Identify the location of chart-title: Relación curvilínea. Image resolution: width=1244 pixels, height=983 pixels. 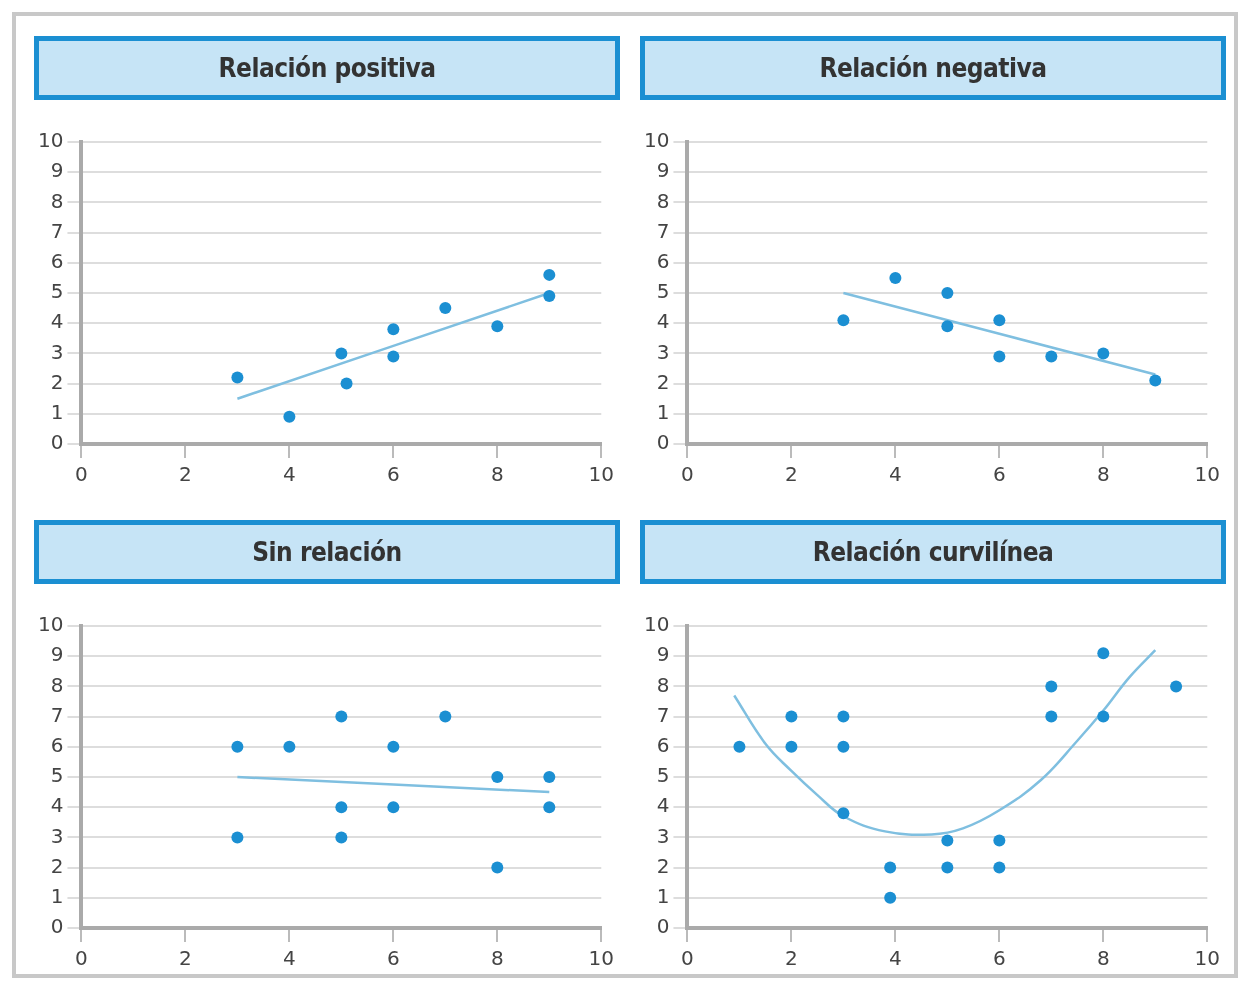
(933, 552).